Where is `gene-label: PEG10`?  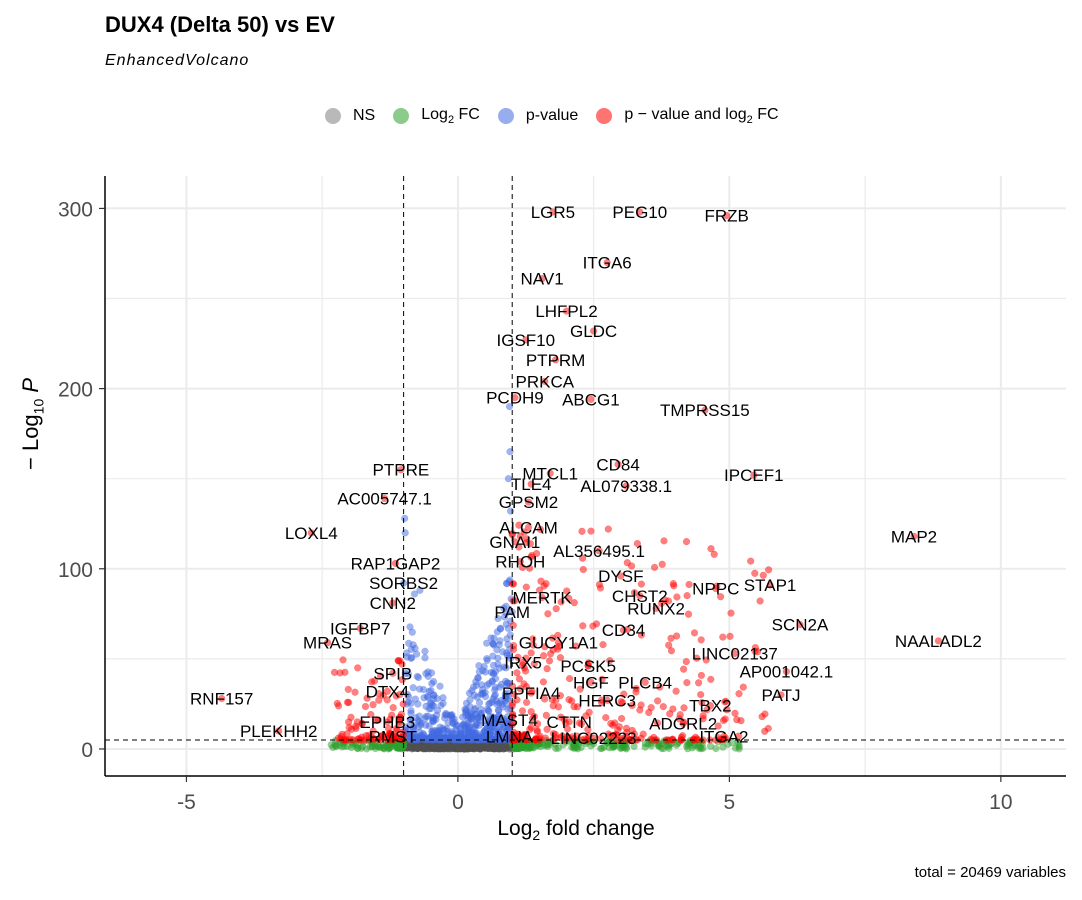
gene-label: PEG10 is located at coordinates (639, 212).